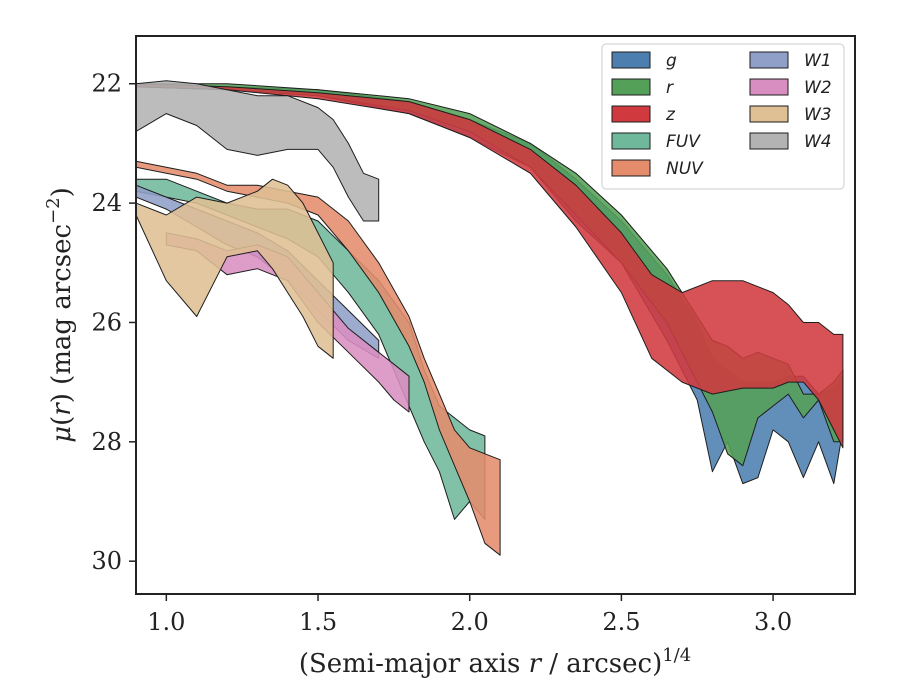  Describe the element at coordinates (631, 114) in the screenshot. I see `legend-swatch-z` at that location.